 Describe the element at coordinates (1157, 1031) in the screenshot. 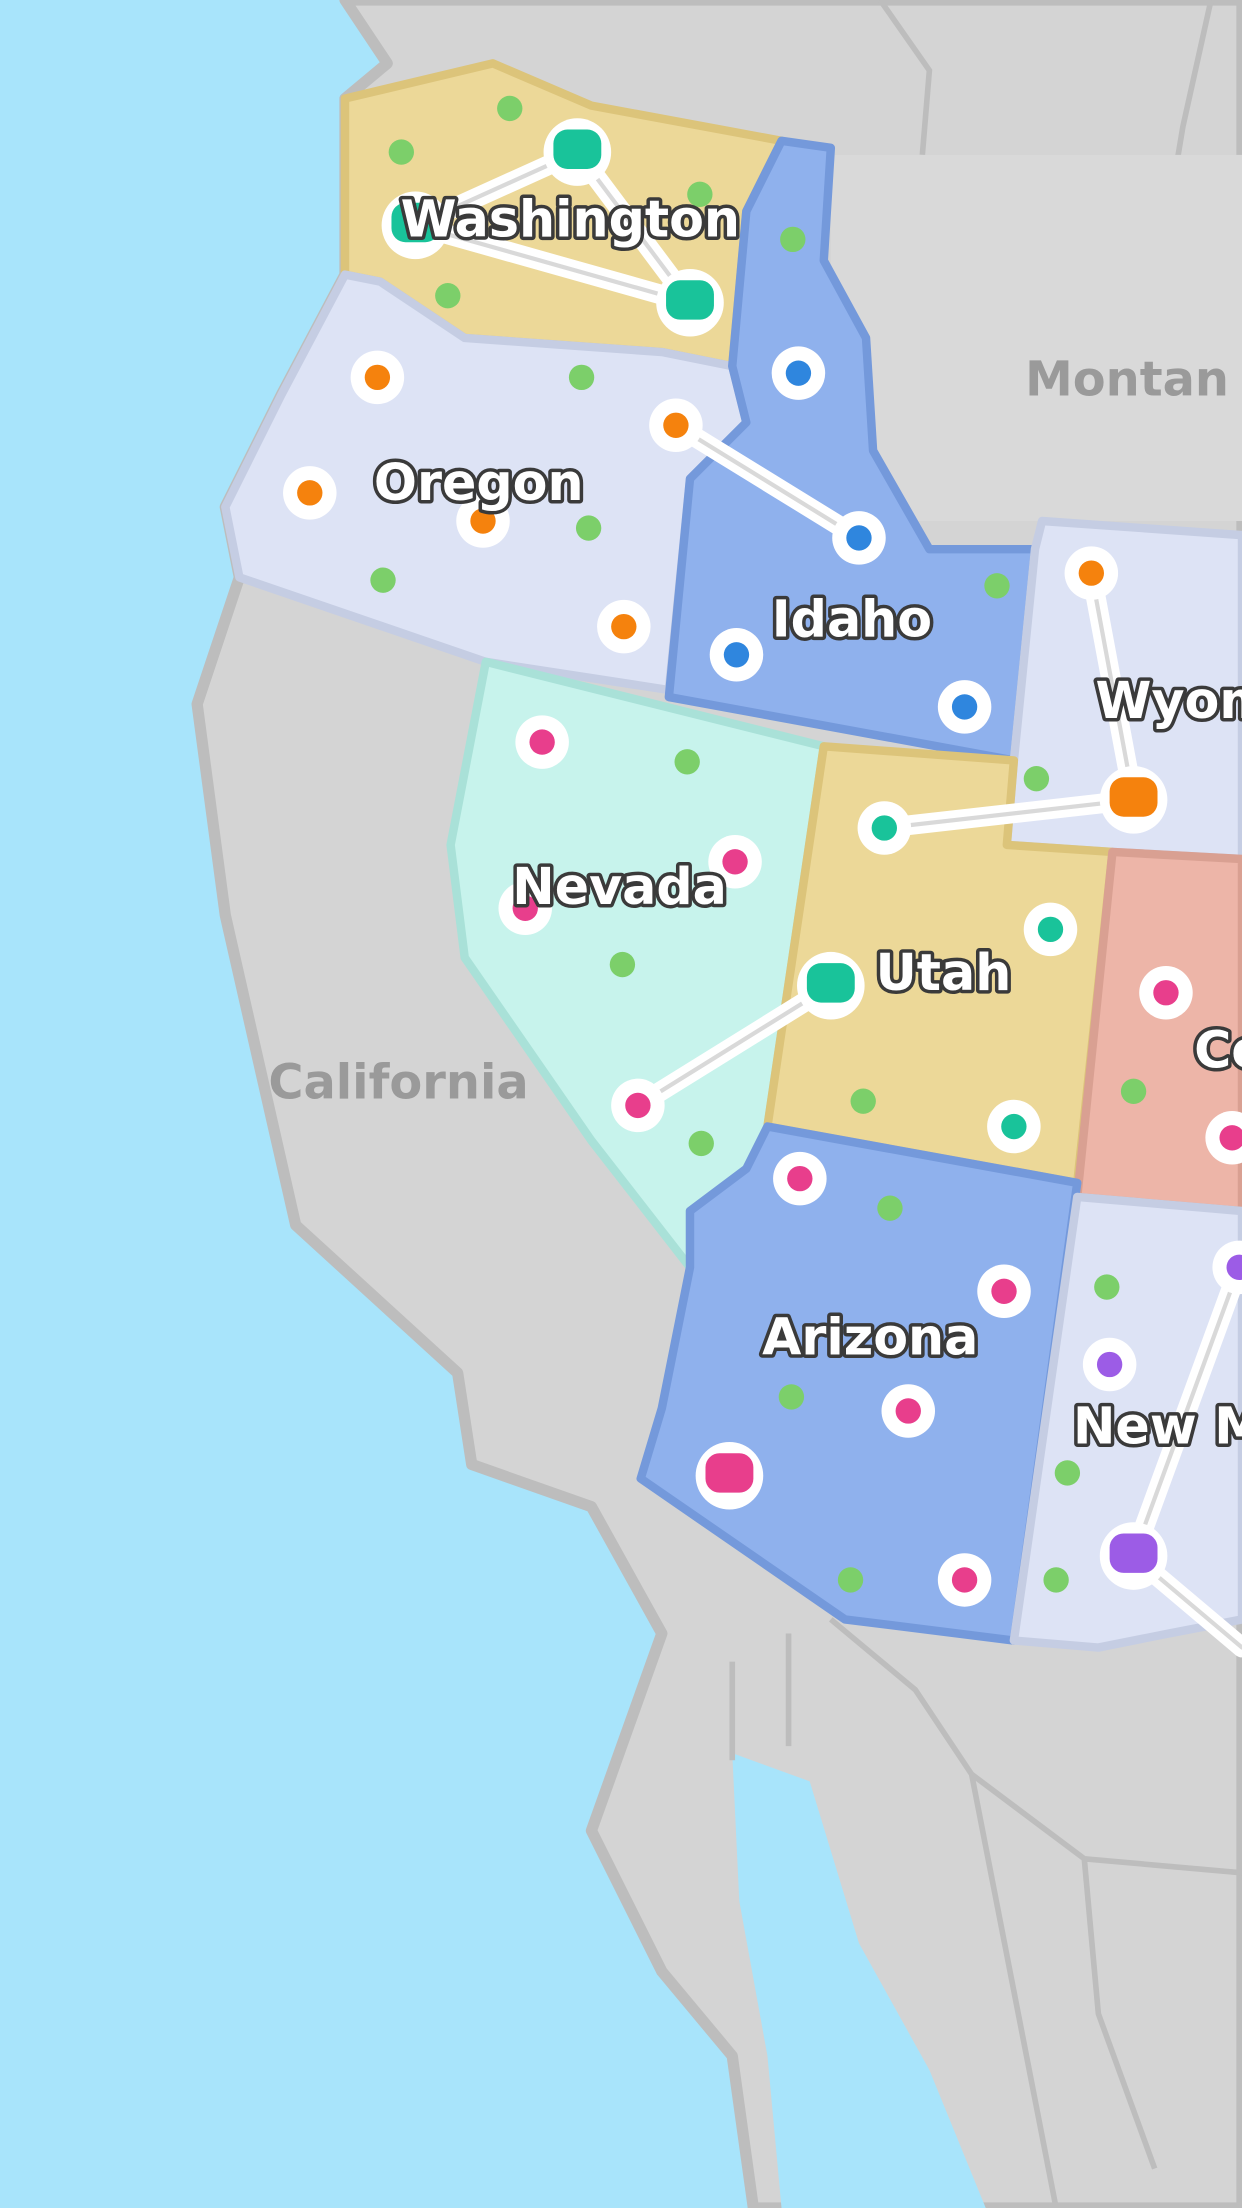

I see `colorado` at that location.